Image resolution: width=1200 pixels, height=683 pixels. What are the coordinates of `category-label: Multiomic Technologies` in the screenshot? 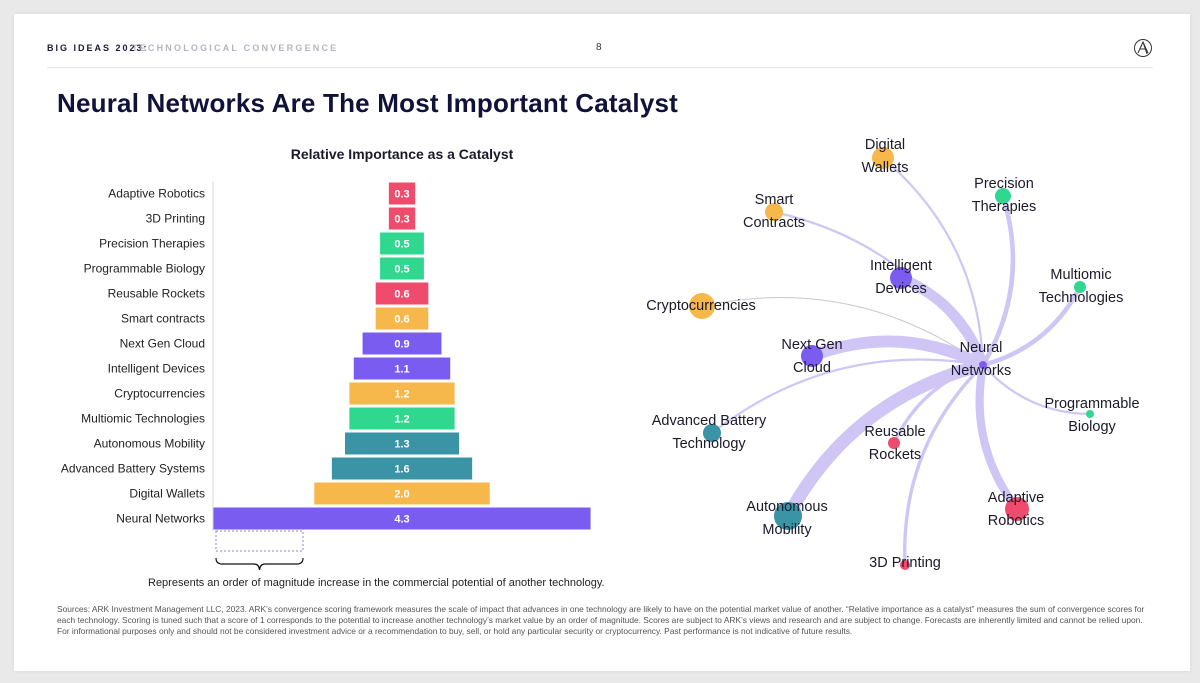 It's located at (143, 419).